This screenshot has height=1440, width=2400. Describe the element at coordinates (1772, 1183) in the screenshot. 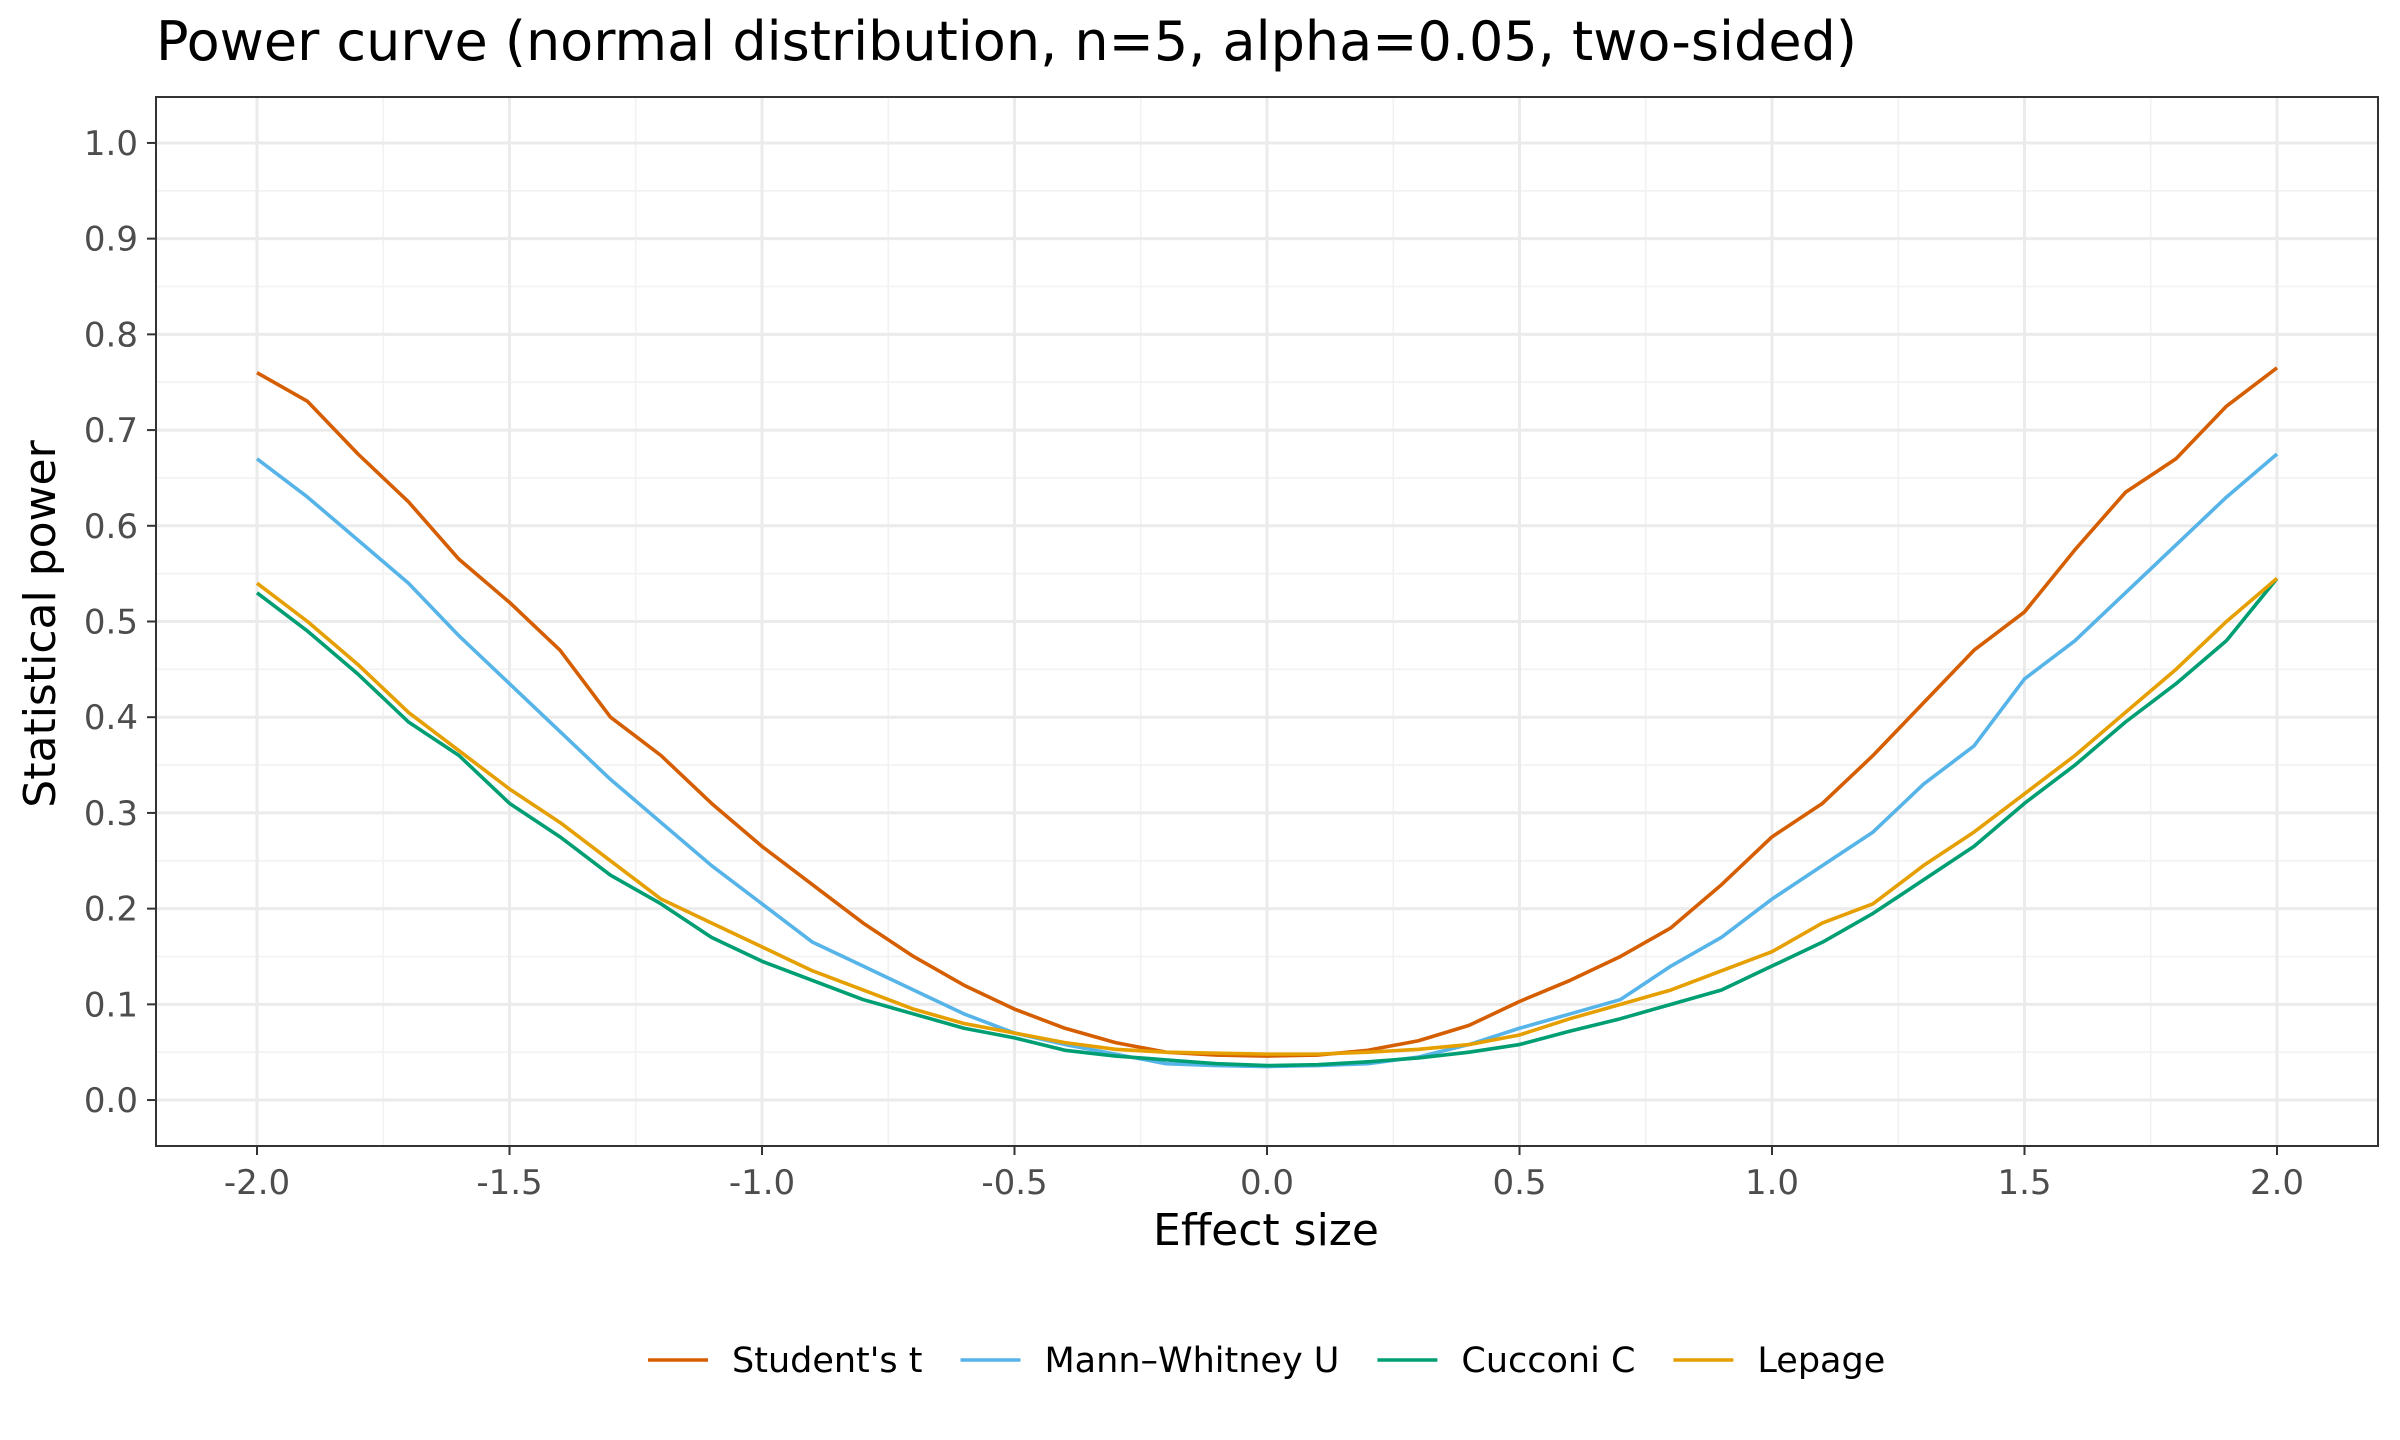

I see `x-tick-label: 1.0` at that location.